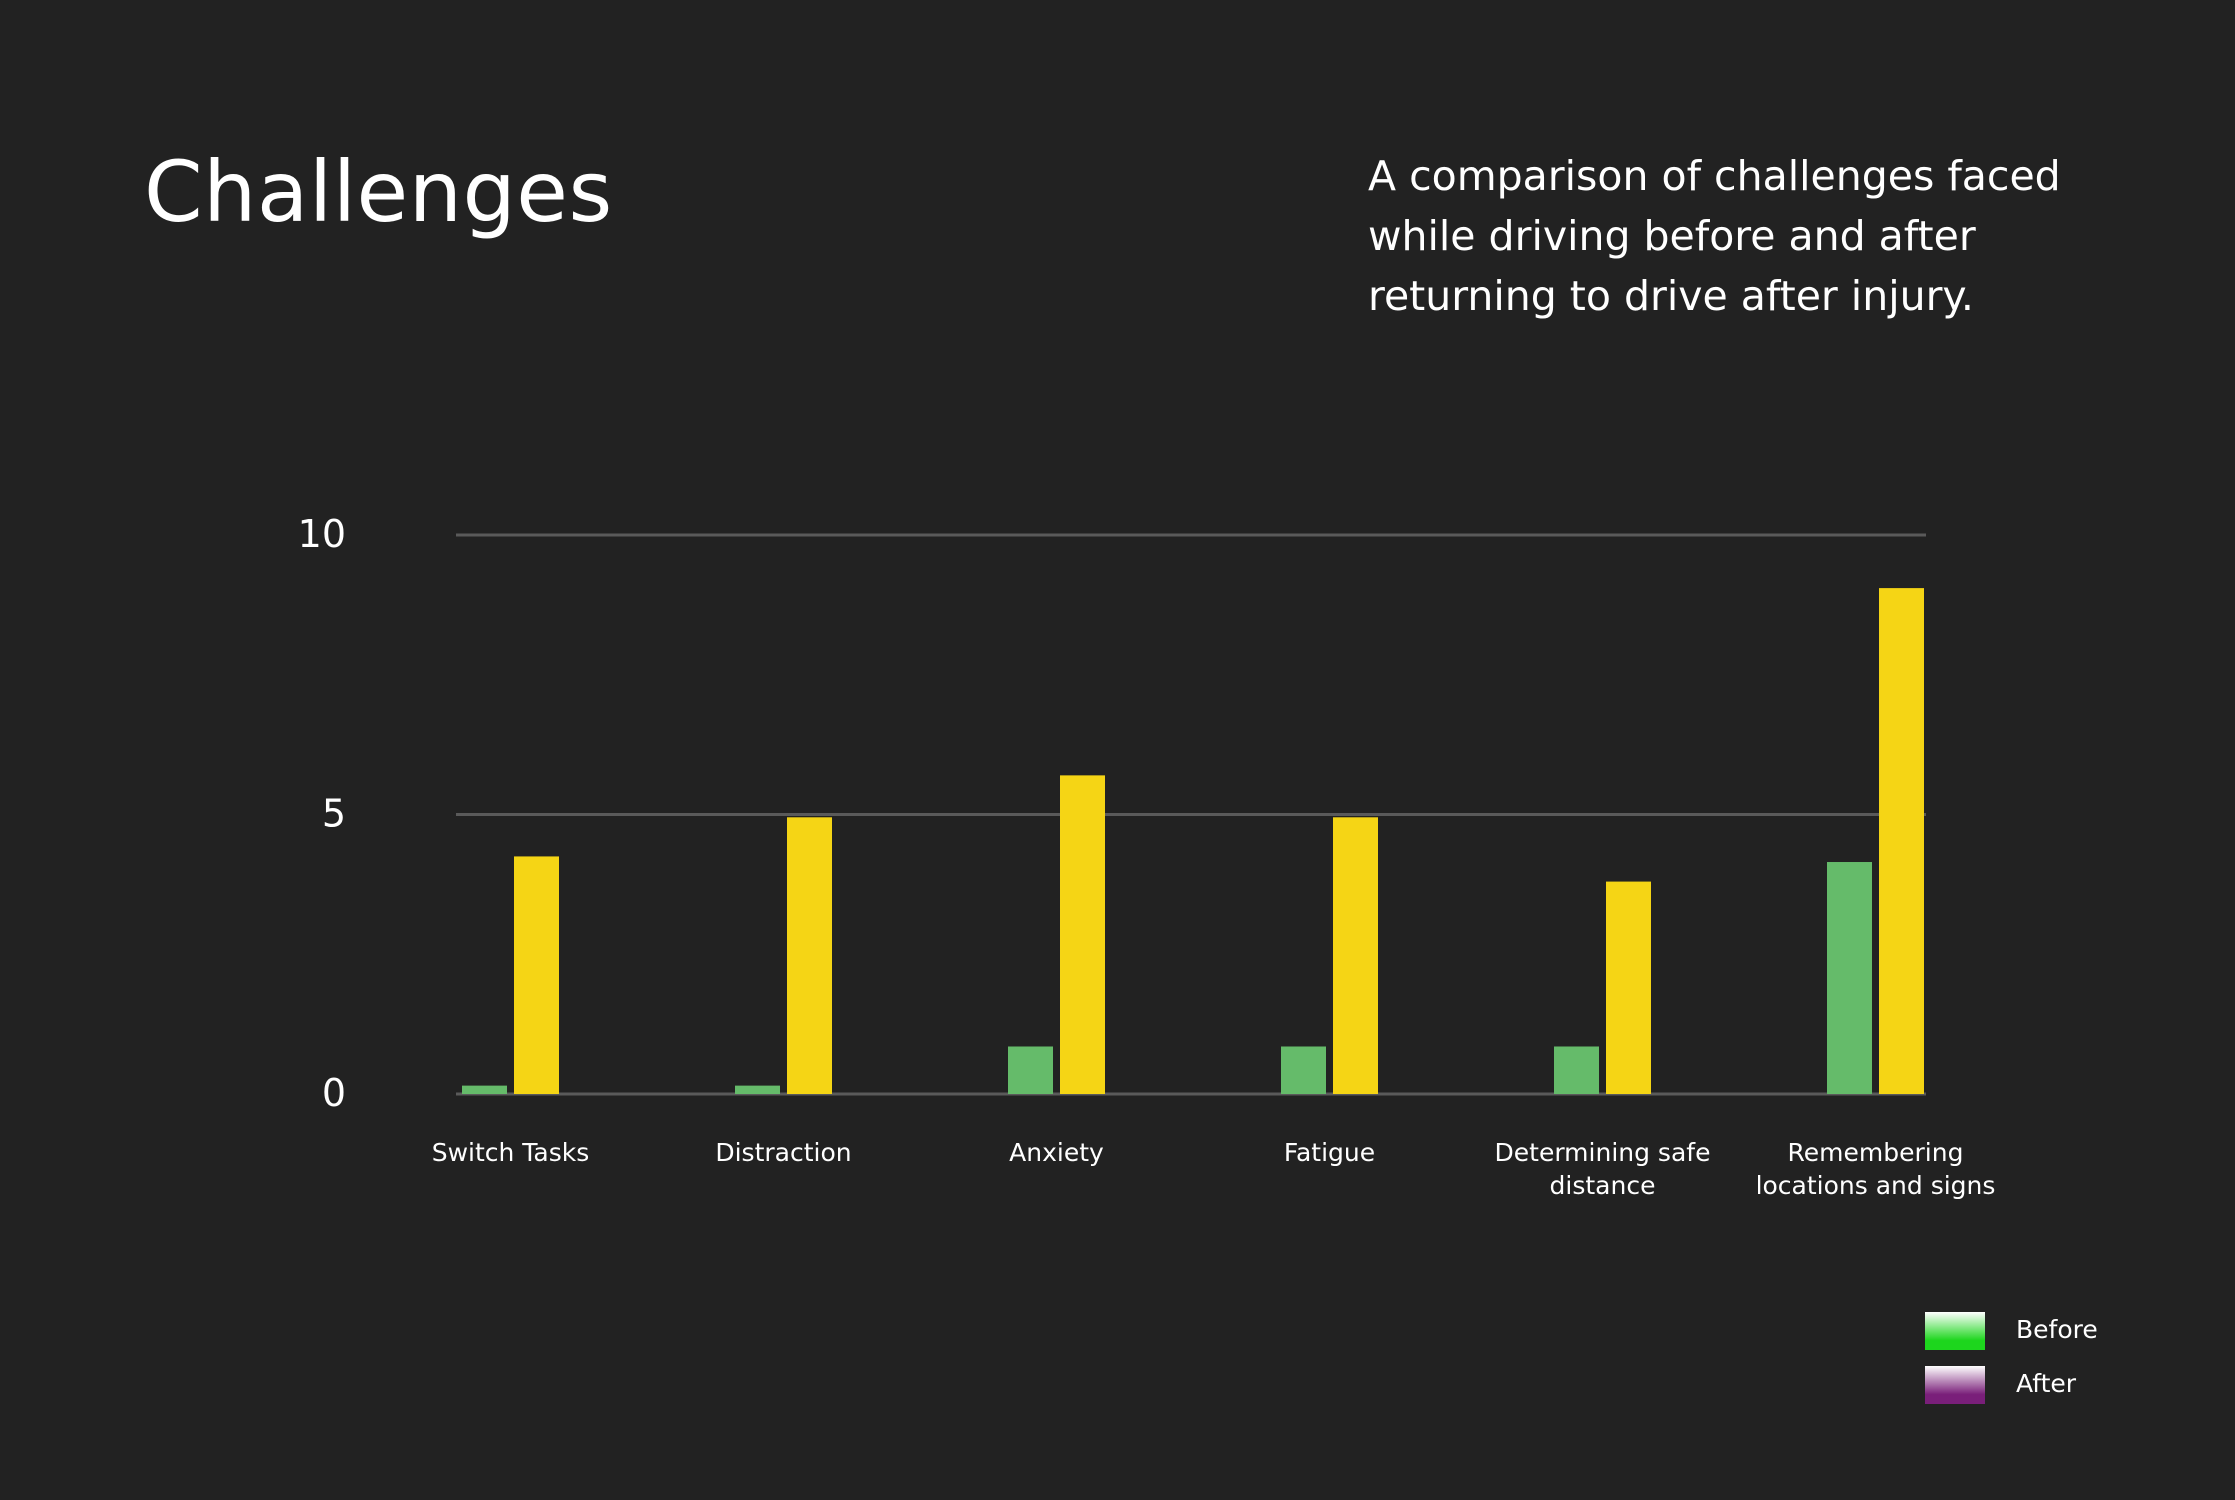 Image resolution: width=2235 pixels, height=1500 pixels. What do you see at coordinates (1876, 1169) in the screenshot?
I see `x-tick-label: Remembering locations and signs` at bounding box center [1876, 1169].